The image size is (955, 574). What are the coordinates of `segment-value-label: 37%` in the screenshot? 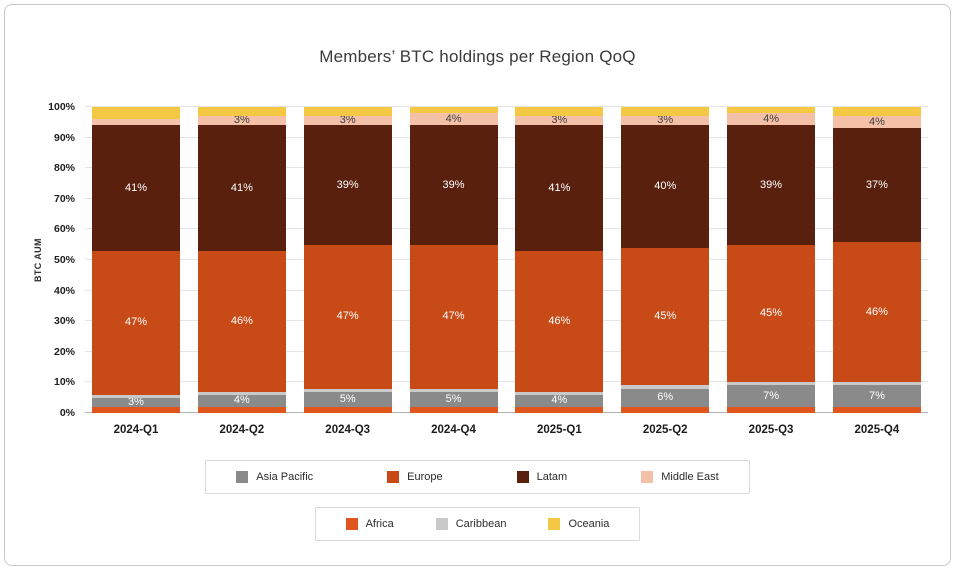 It's located at (876, 184).